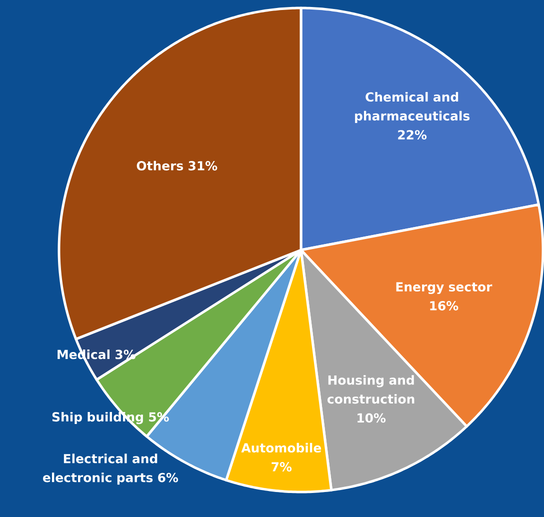  Describe the element at coordinates (168, 477) in the screenshot. I see `data-label: 6%` at that location.